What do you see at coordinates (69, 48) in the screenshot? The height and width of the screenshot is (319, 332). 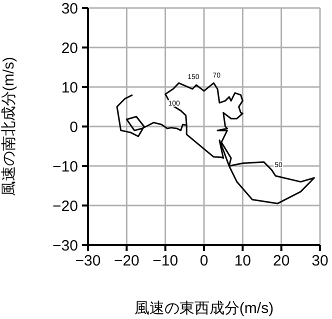 I see `y-tick-label: 20` at bounding box center [69, 48].